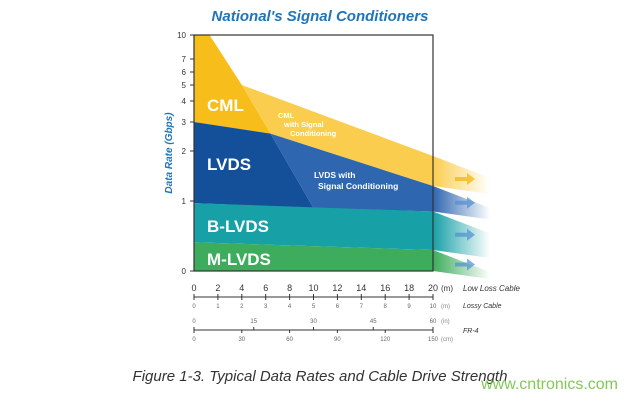 This screenshot has width=640, height=402. Describe the element at coordinates (184, 101) in the screenshot. I see `y-tick-label: 4` at that location.